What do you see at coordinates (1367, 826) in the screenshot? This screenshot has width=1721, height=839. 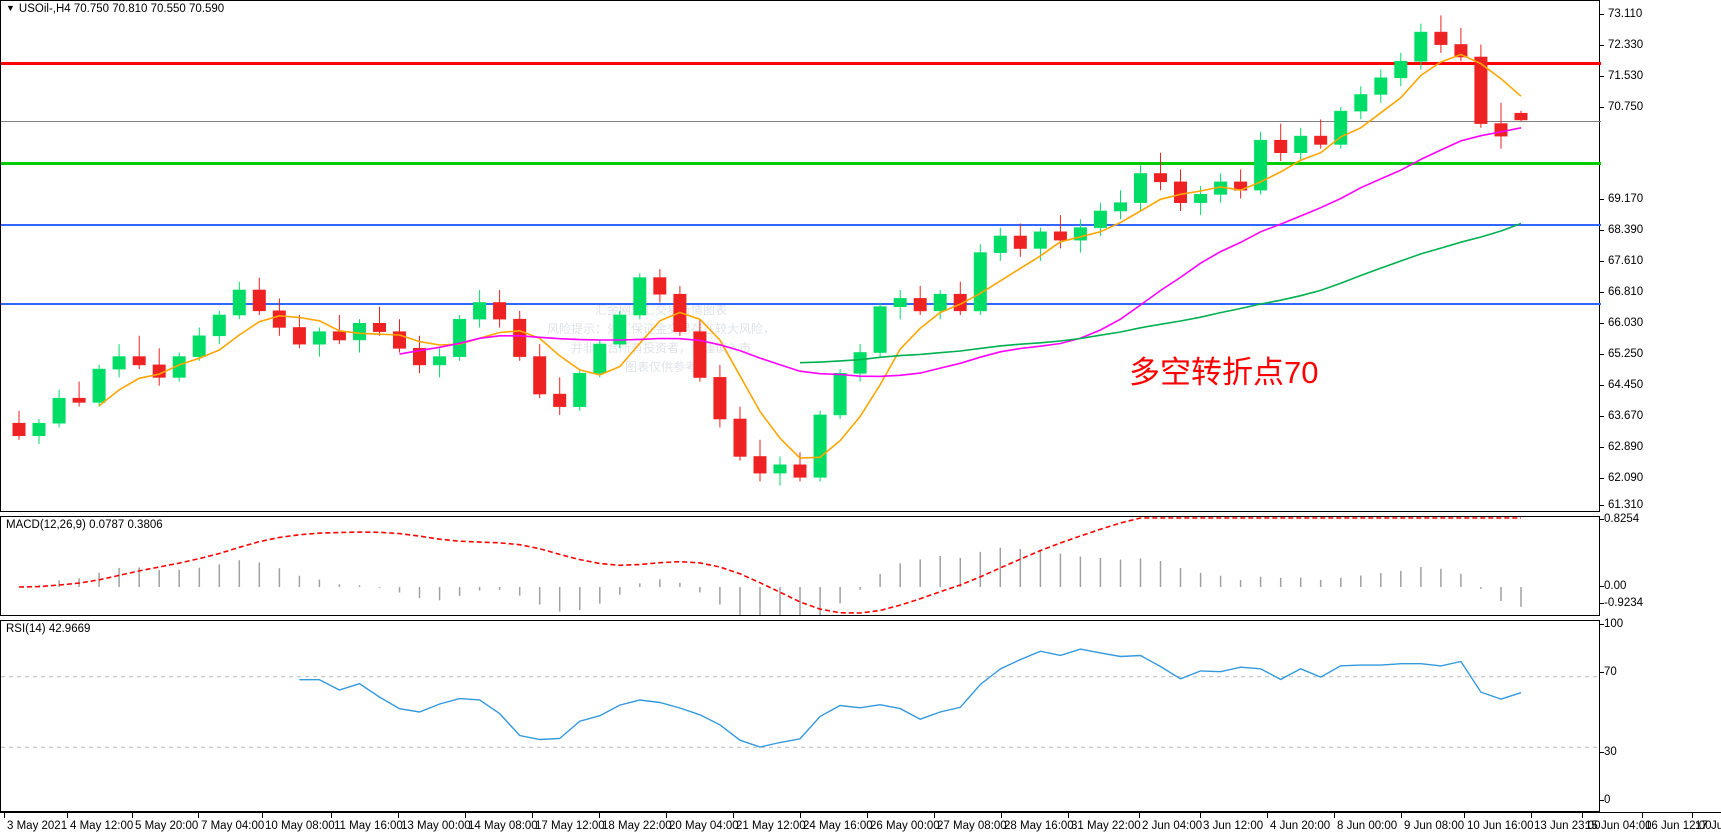 I see `time-axis-label: 8 Jun 00:00` at bounding box center [1367, 826].